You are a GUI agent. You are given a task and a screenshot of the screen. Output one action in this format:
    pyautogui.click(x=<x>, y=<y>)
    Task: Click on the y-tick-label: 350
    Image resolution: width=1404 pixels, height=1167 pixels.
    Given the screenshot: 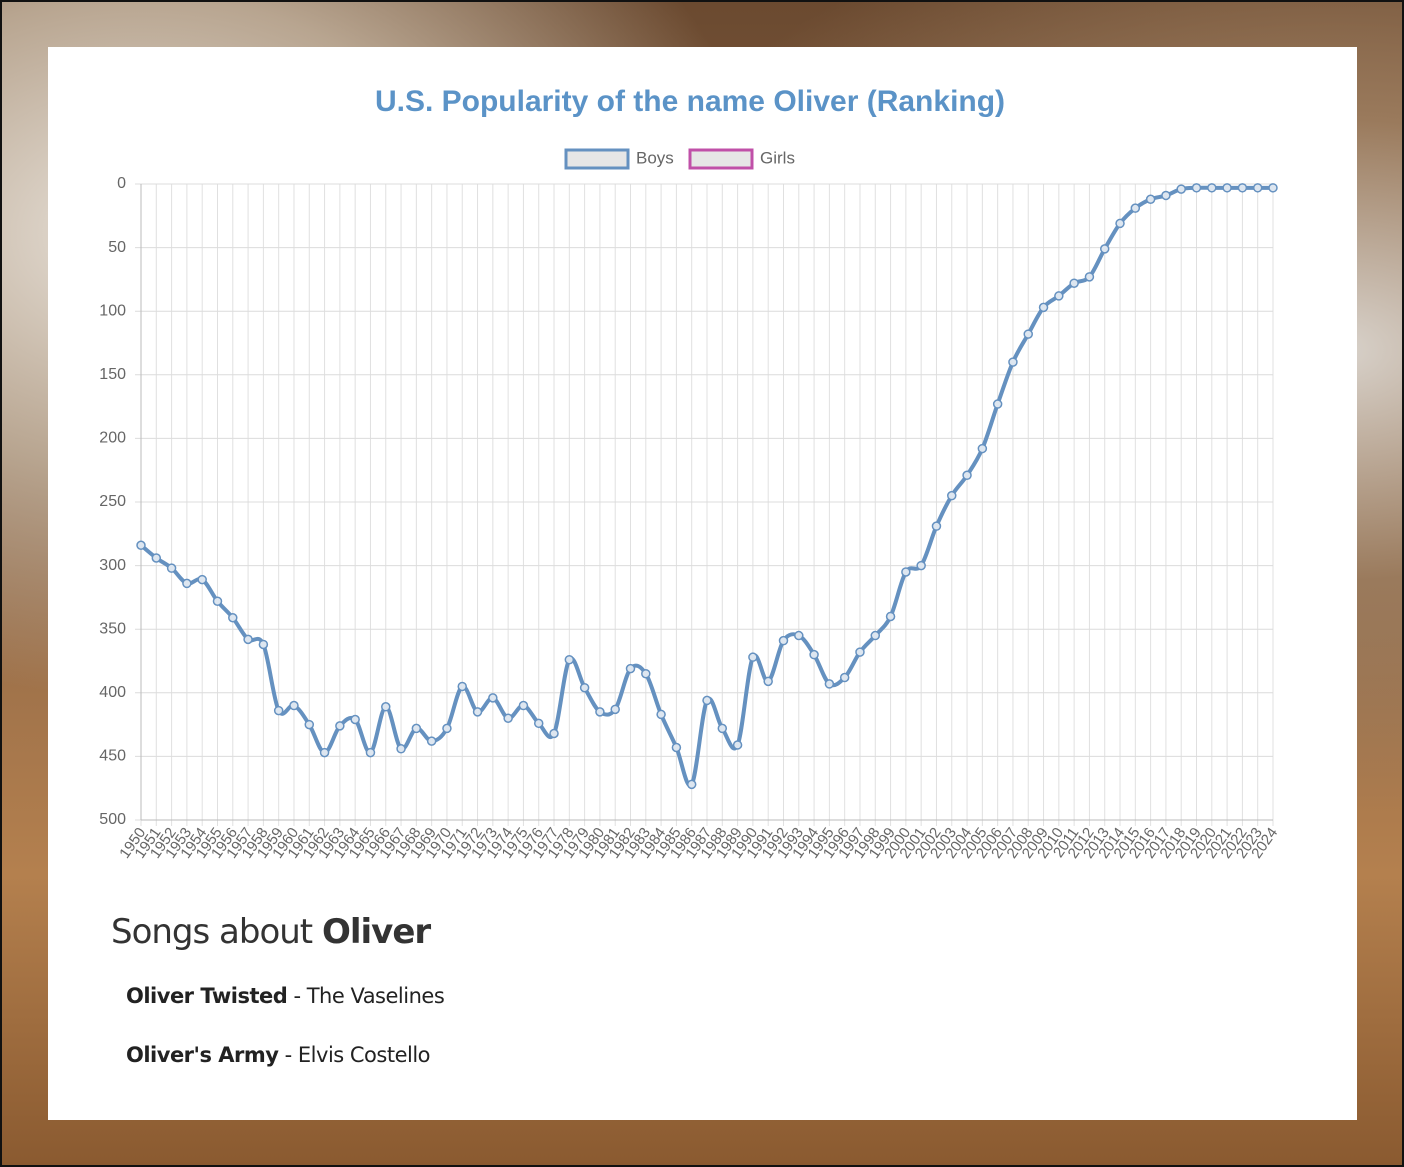 What is the action you would take?
    pyautogui.click(x=112, y=628)
    